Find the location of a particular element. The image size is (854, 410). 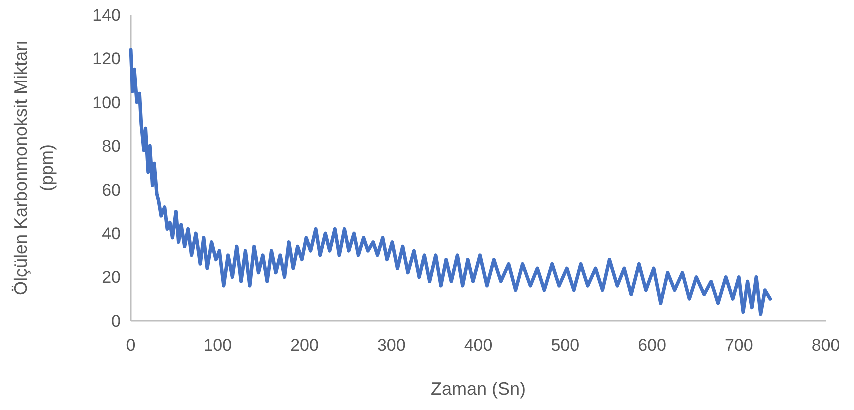

y-tick-label: 0 is located at coordinates (116, 321).